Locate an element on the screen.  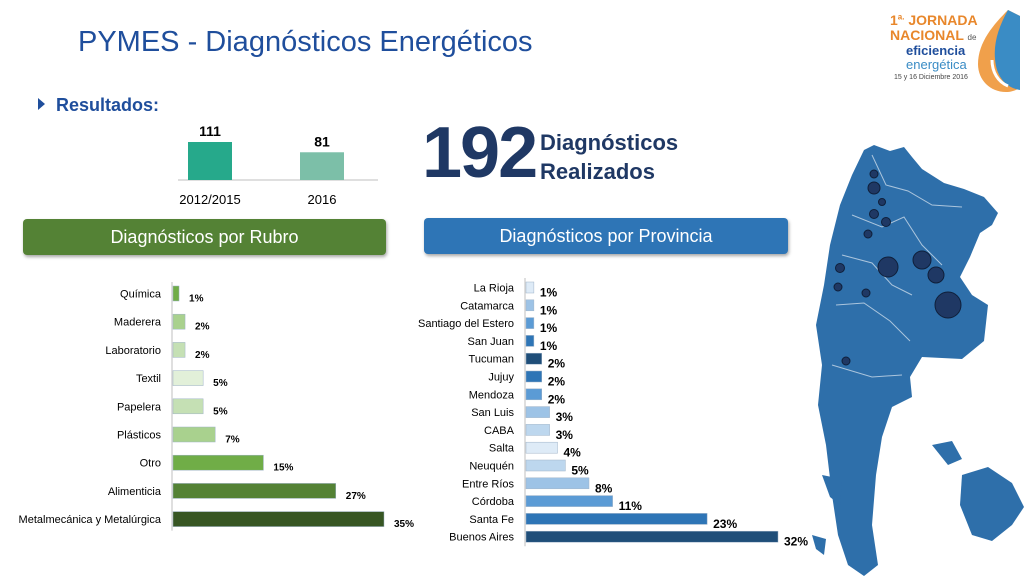
provincia-category-label: Catamarca is located at coordinates (487, 306).